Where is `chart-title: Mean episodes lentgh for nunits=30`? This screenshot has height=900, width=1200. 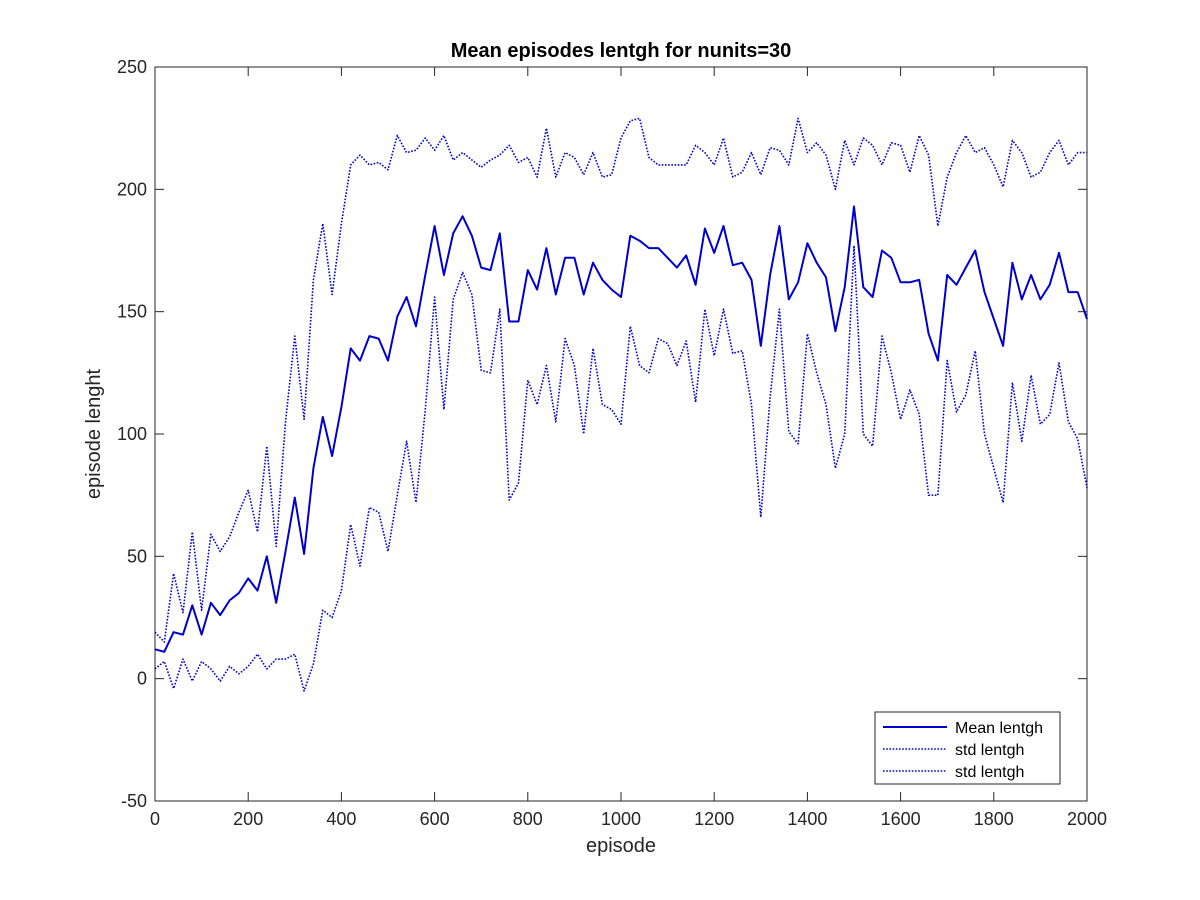
chart-title: Mean episodes lentgh for nunits=30 is located at coordinates (621, 51).